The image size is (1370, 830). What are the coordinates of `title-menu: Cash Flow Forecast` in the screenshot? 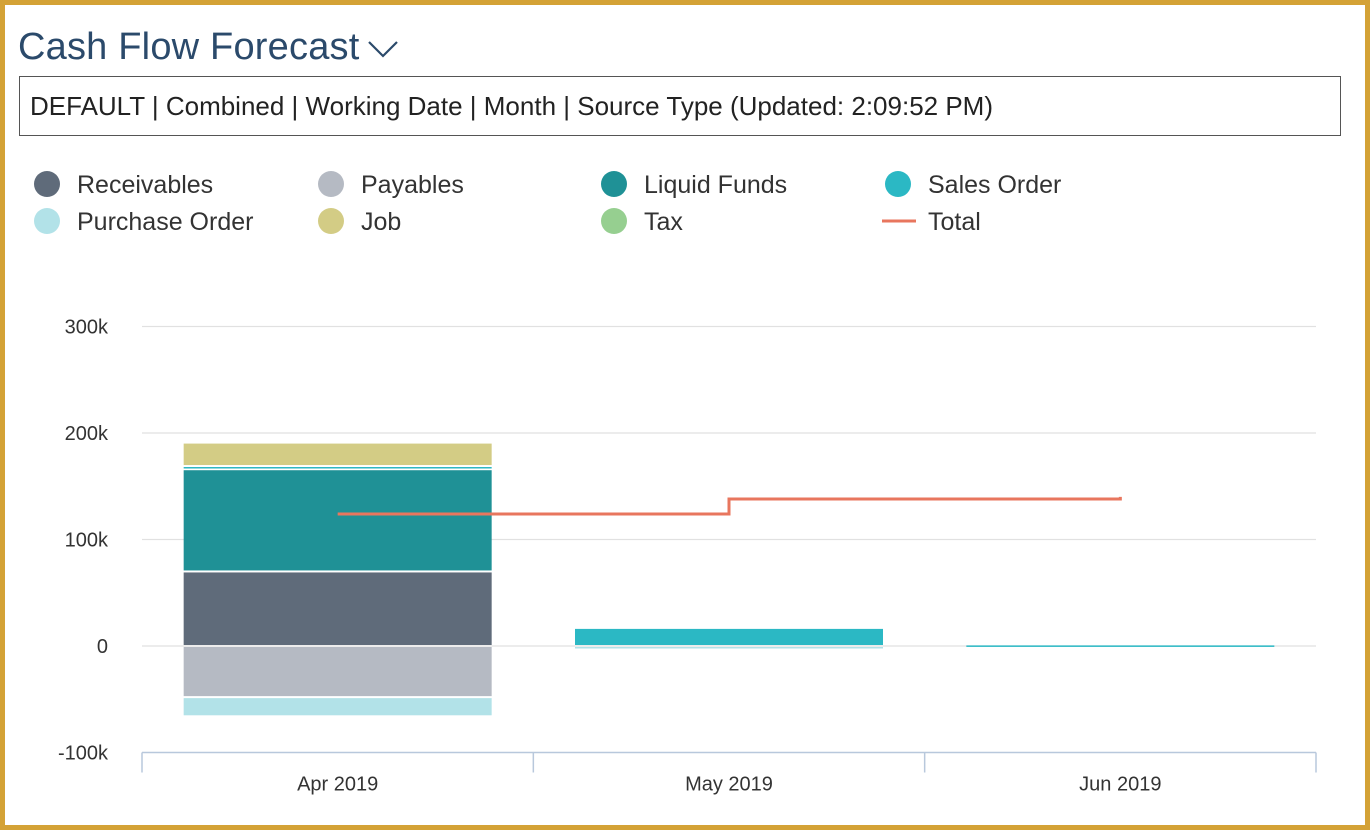 It's located at (208, 47).